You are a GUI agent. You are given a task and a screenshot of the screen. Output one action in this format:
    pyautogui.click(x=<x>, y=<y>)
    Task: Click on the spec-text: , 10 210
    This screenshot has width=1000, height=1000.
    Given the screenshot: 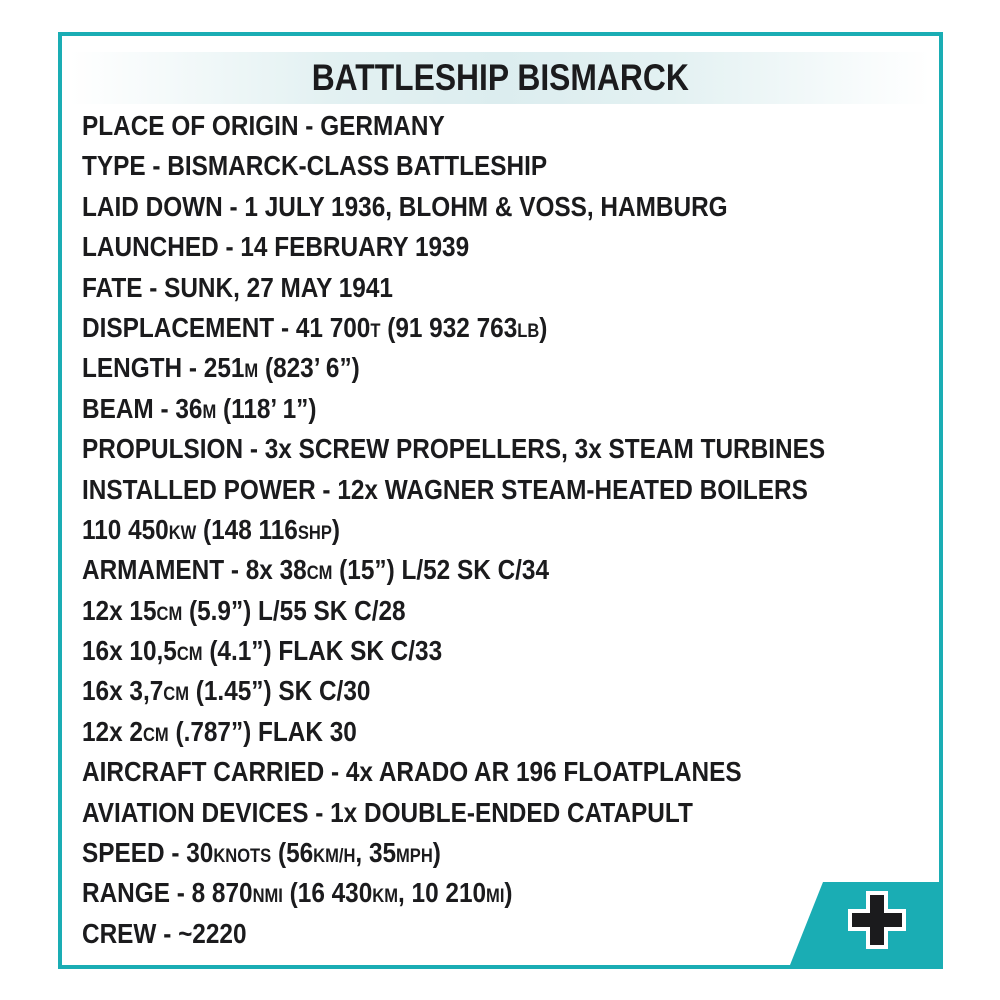 What is the action you would take?
    pyautogui.click(x=442, y=893)
    